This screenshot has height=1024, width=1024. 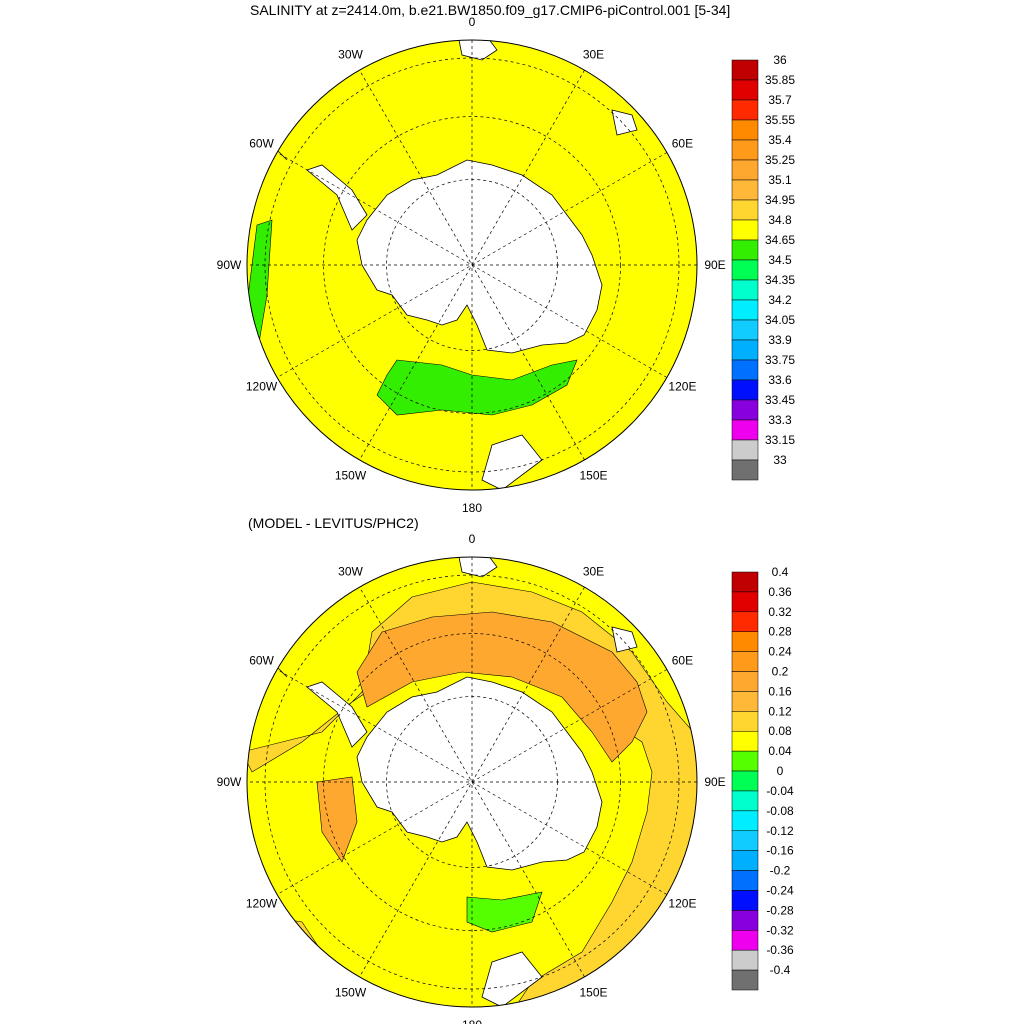 I want to click on colorbar-label: 33, so click(x=780, y=460).